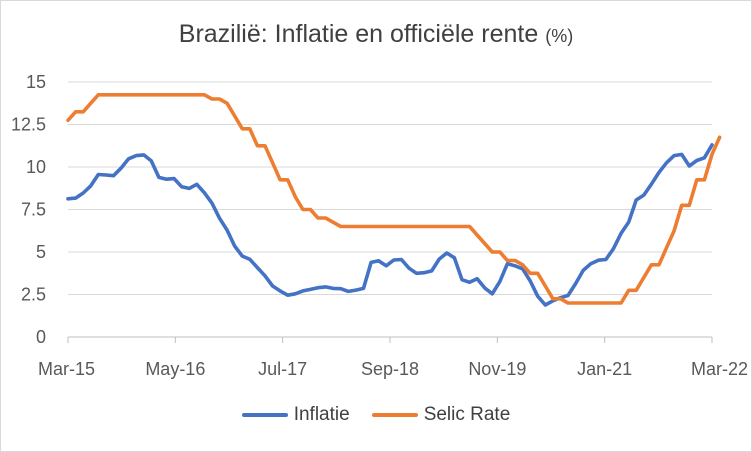 This screenshot has height=452, width=752. I want to click on chart-title-main: Brazilië: Inflatie en officiële rente, so click(358, 34).